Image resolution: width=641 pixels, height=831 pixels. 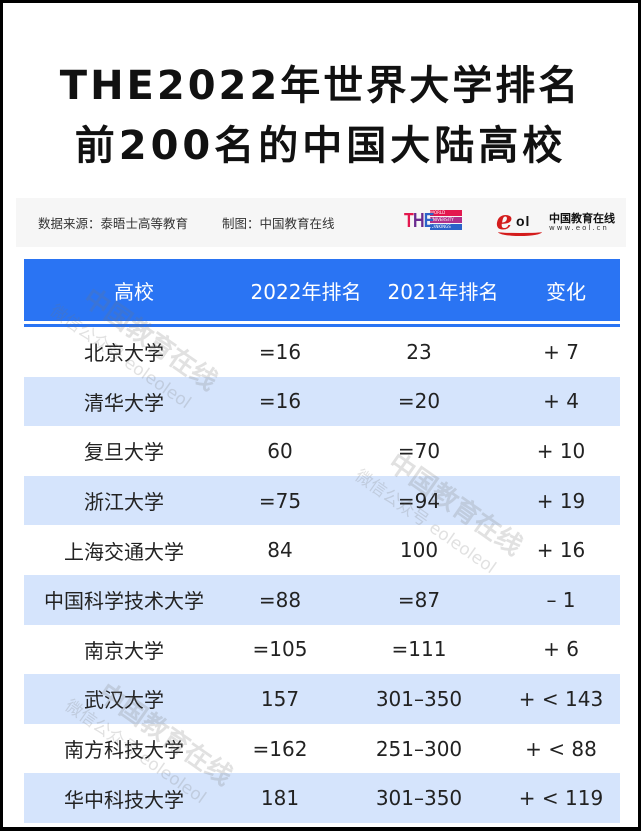 I want to click on cell-change: + < 88, so click(x=561, y=748).